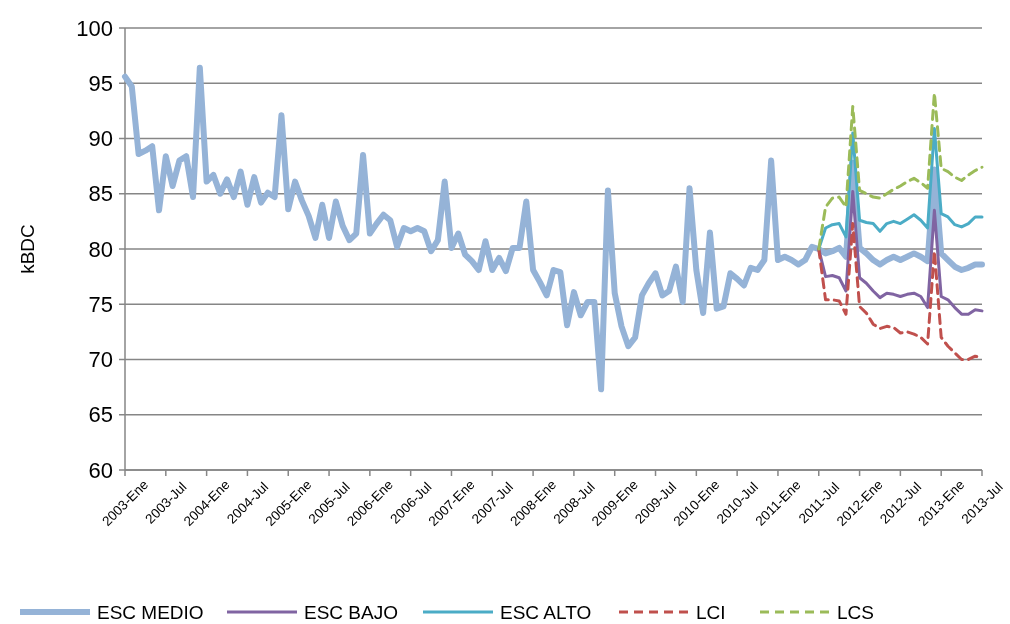 This screenshot has width=1010, height=624. Describe the element at coordinates (100, 83) in the screenshot. I see `y-tick-label: 95` at that location.